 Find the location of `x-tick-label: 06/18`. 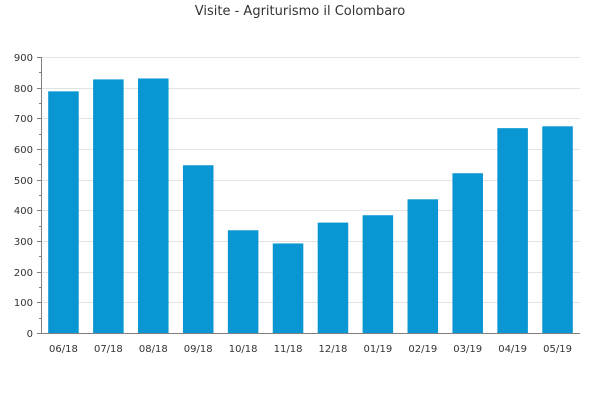

x-tick-label: 06/18 is located at coordinates (63, 349).